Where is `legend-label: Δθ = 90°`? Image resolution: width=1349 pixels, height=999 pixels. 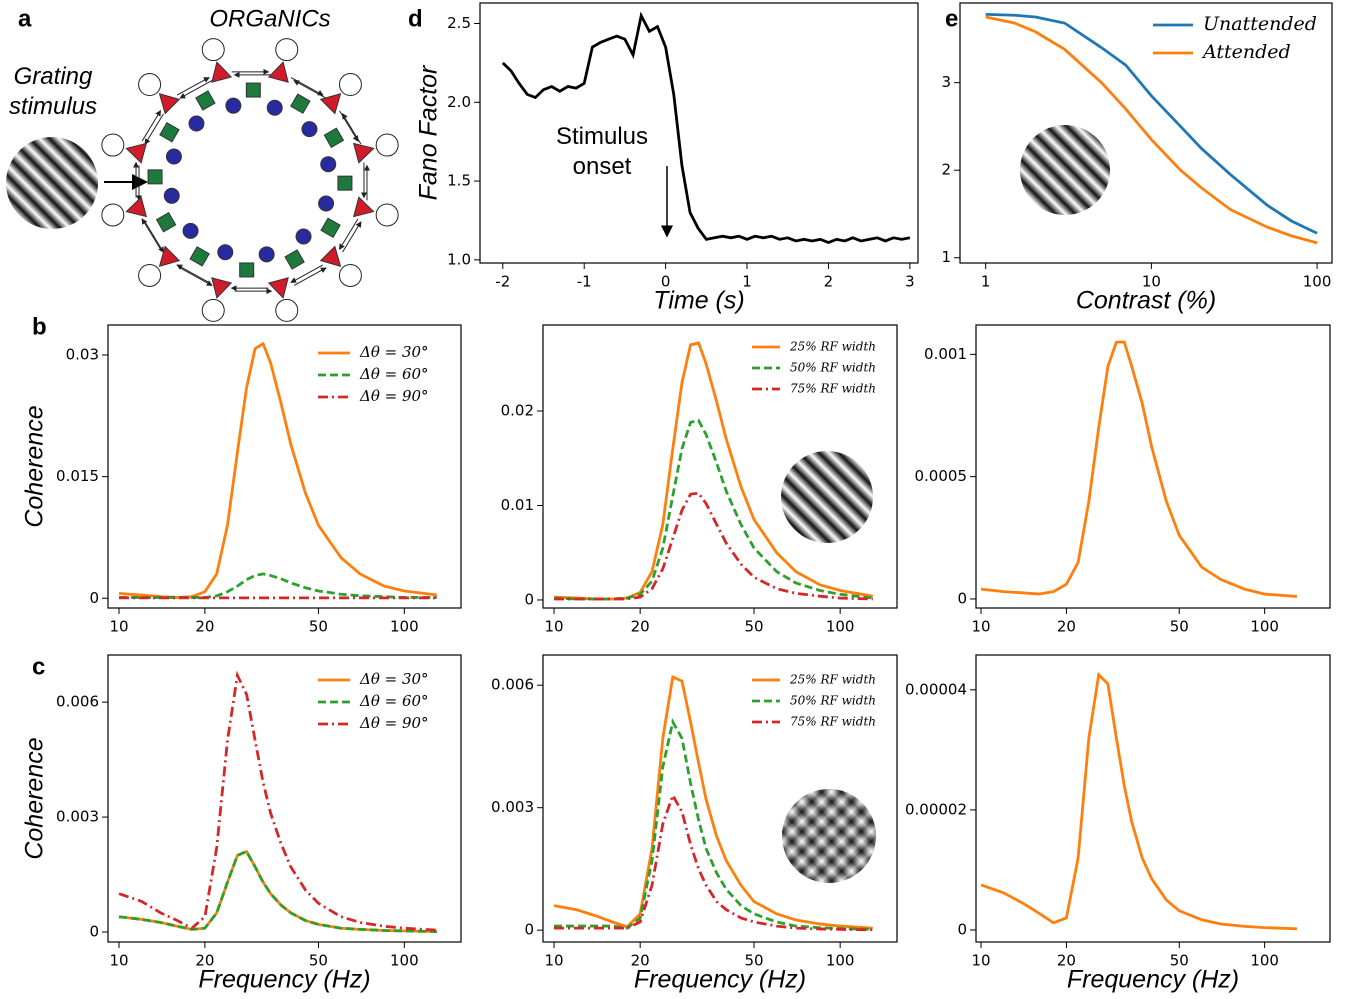
legend-label: Δθ = 90° is located at coordinates (394, 723).